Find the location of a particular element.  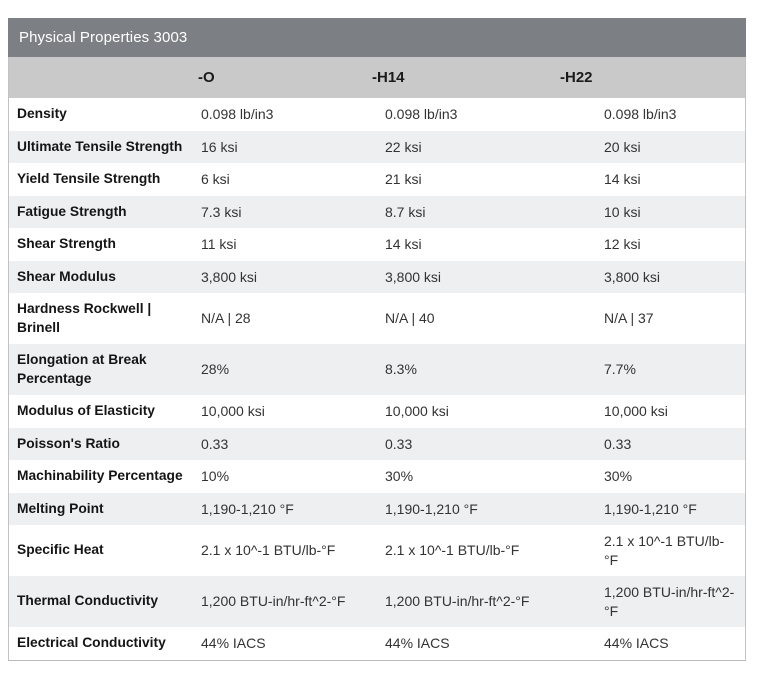

table-row: Yield Tensile Strength 6 ksi 21 ksi 14 ksi is located at coordinates (377, 179).